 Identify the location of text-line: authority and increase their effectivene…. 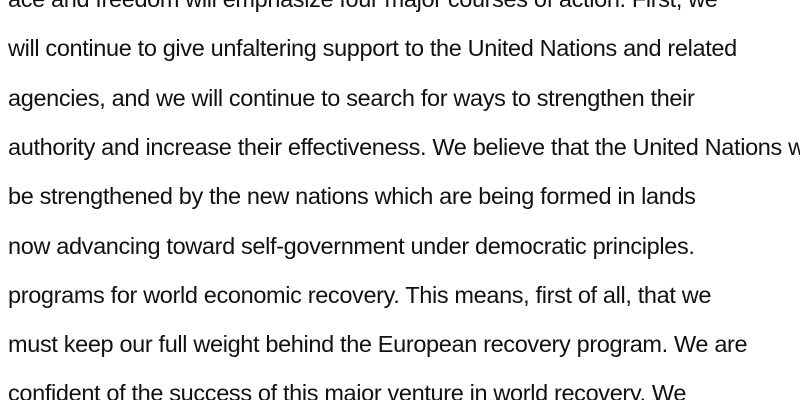
(404, 147).